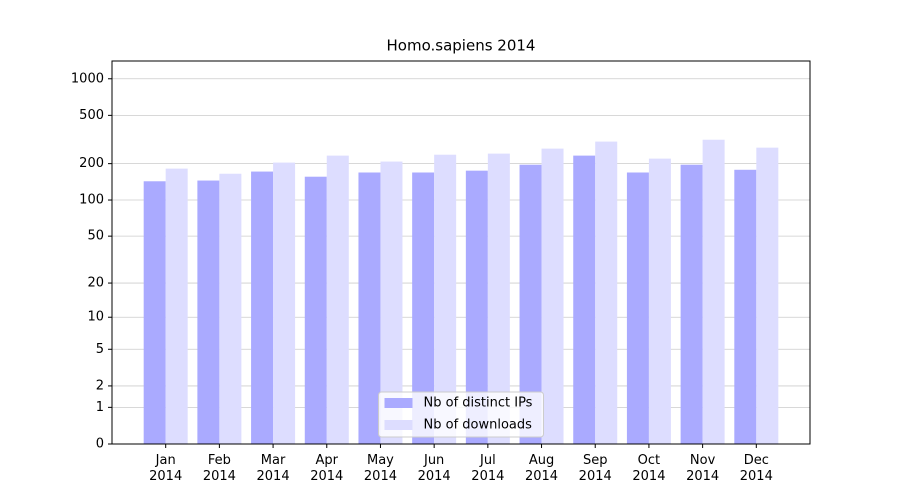  I want to click on x-tick-label: Apr 2014, so click(327, 468).